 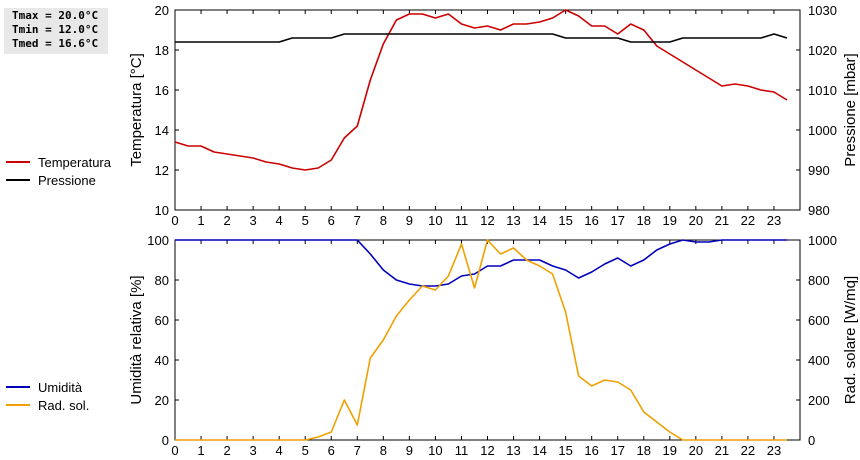 I want to click on y2-tick-label: 200, so click(x=819, y=400).